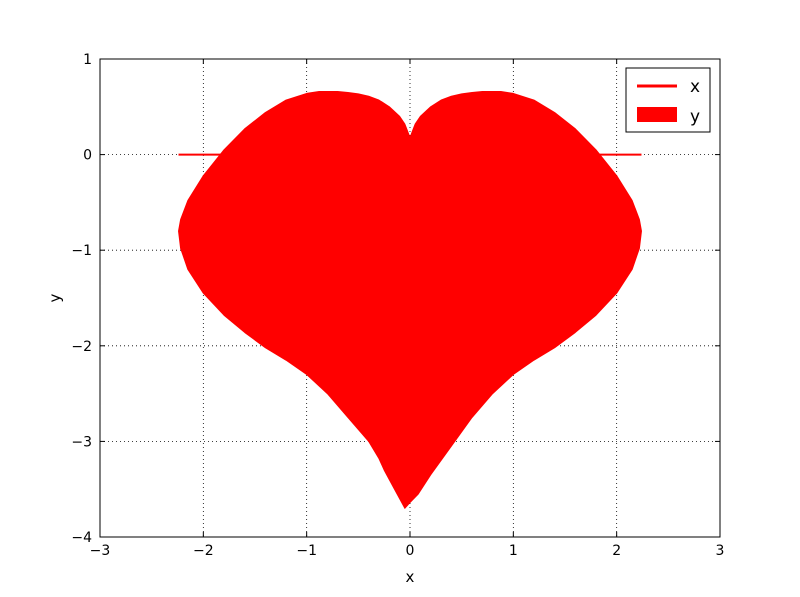 The width and height of the screenshot is (800, 597). Describe the element at coordinates (695, 87) in the screenshot. I see `legend-entry-x: x` at that location.